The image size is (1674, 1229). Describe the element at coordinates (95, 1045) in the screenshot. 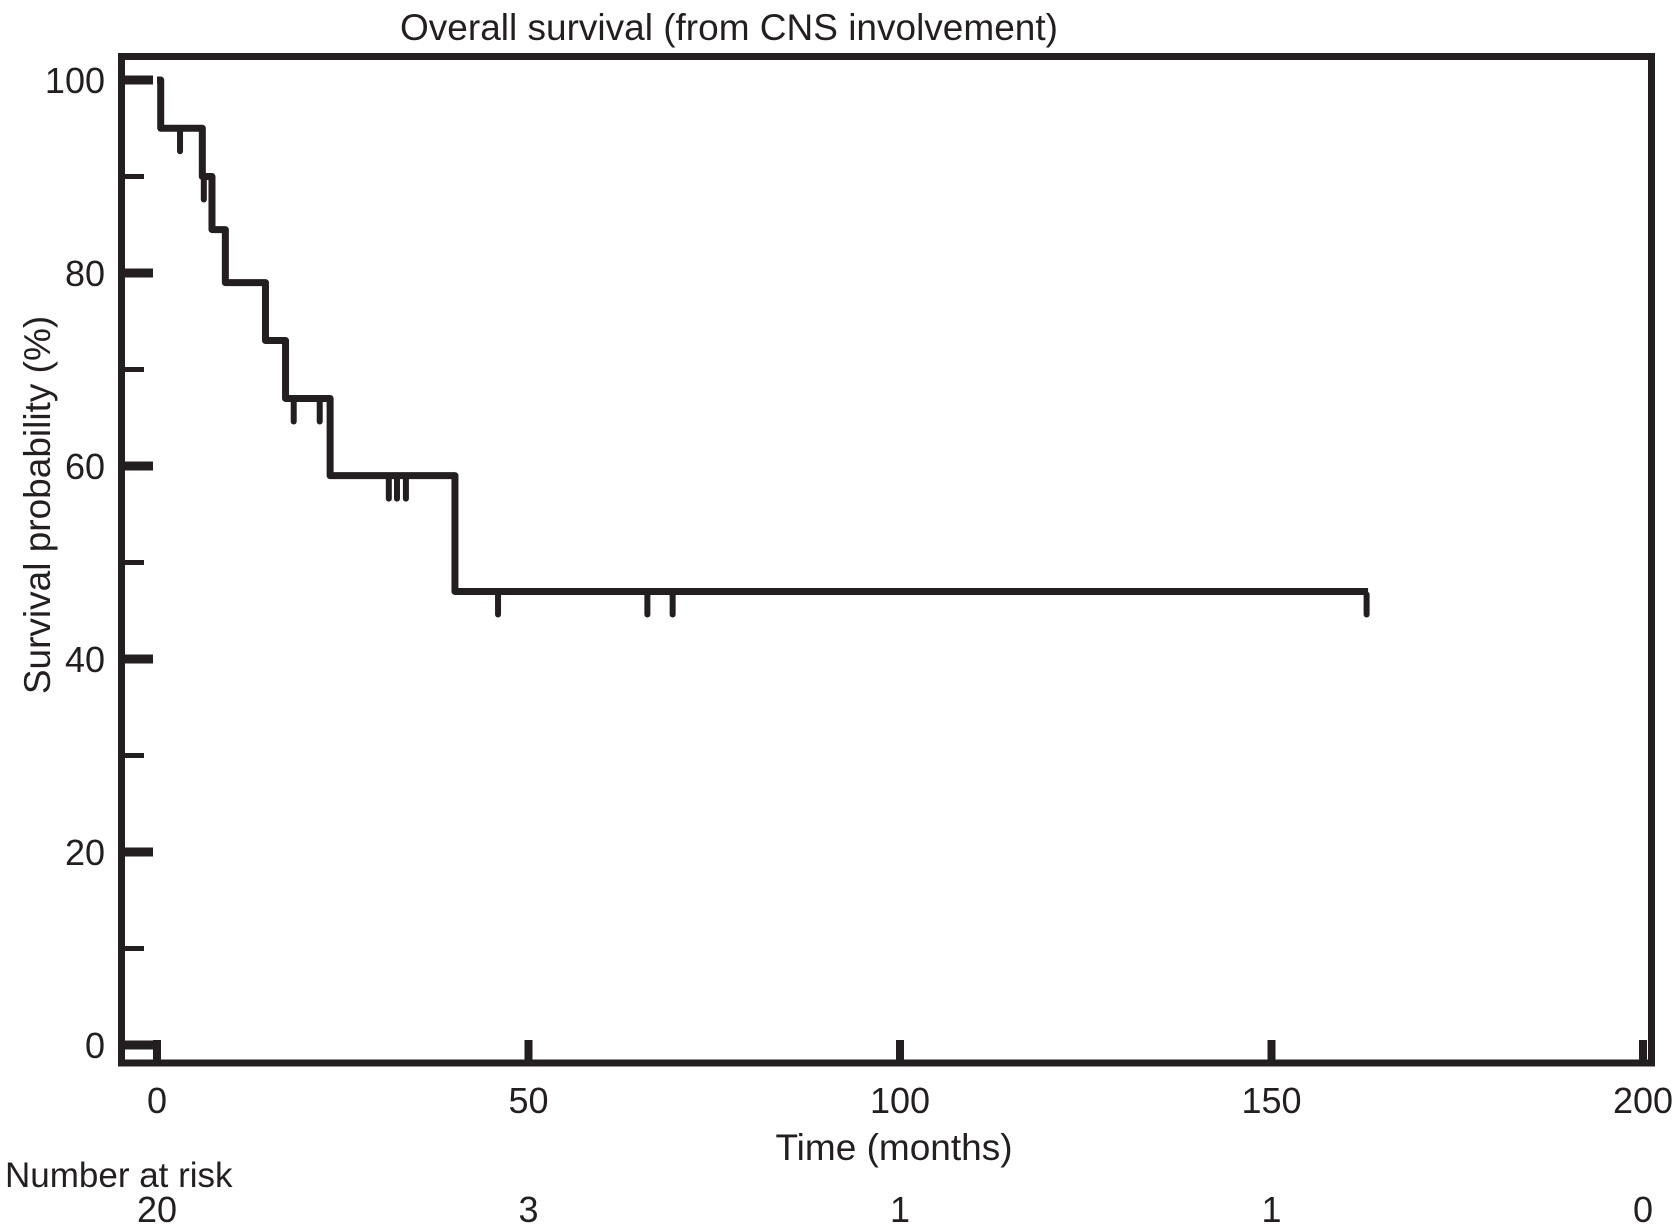

I see `y-tick-label: 0` at that location.